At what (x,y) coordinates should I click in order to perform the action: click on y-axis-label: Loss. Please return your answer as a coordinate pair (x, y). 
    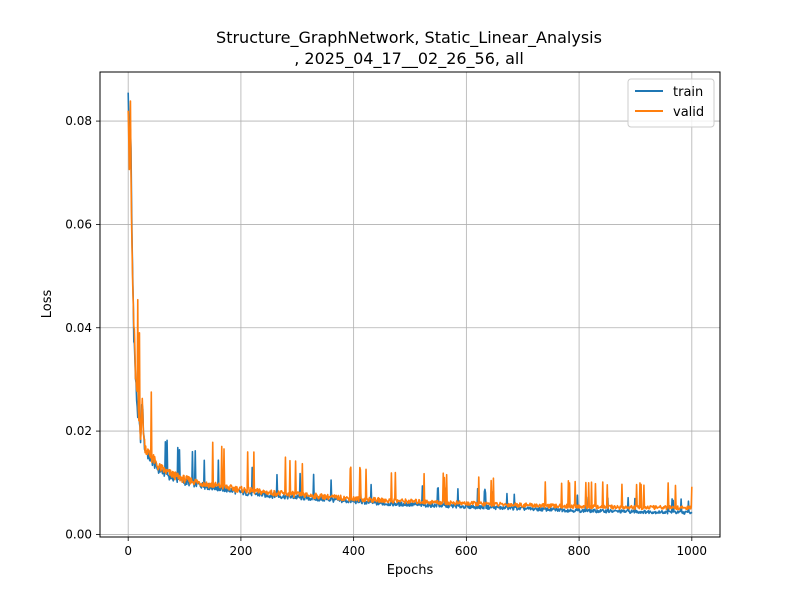
    Looking at the image, I should click on (47, 304).